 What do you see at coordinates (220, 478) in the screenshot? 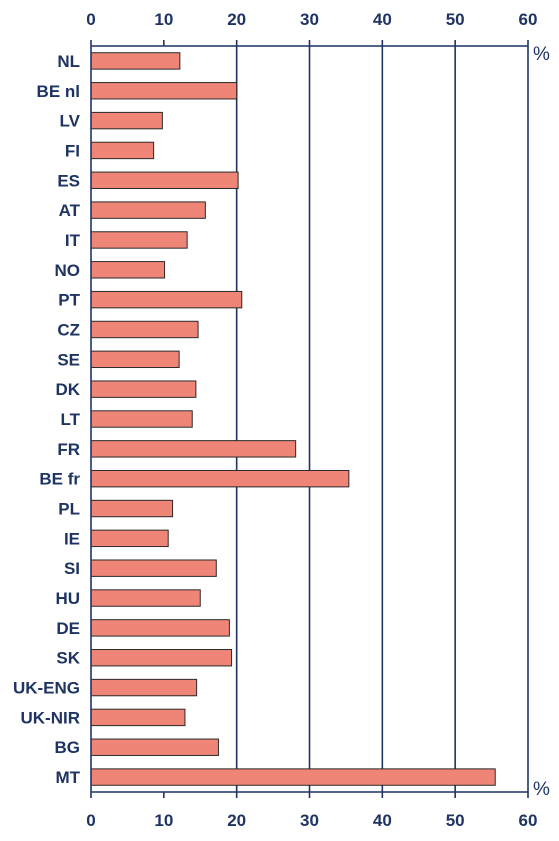
I see `bar-be-fr` at bounding box center [220, 478].